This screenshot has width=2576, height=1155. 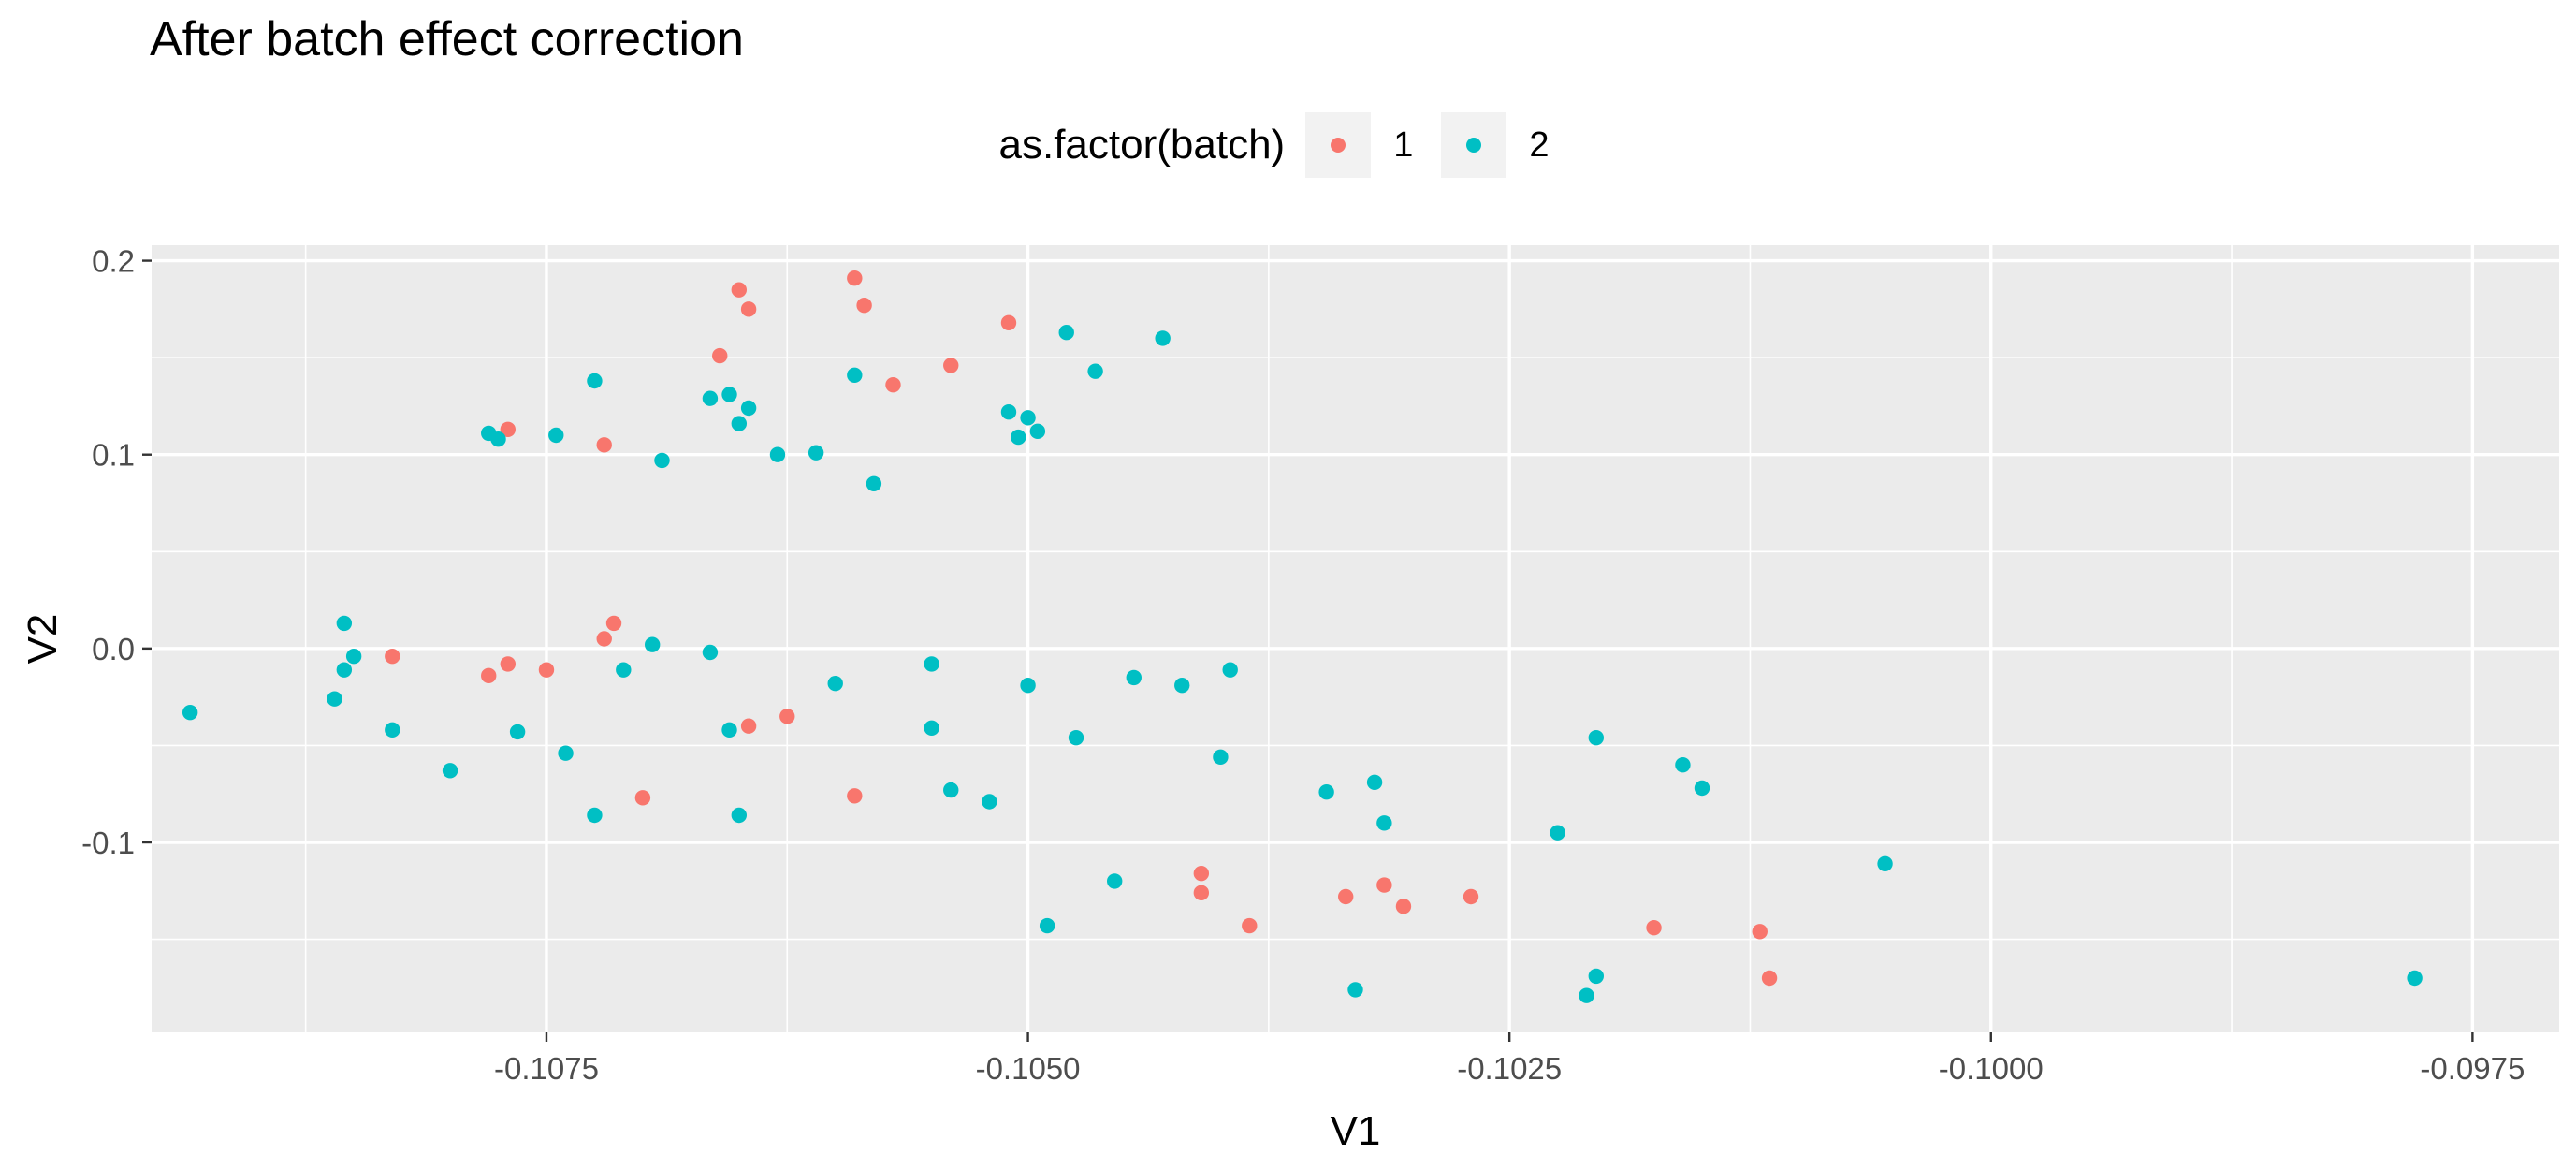 I want to click on legend-title: as.factor(batch), so click(x=1142, y=145).